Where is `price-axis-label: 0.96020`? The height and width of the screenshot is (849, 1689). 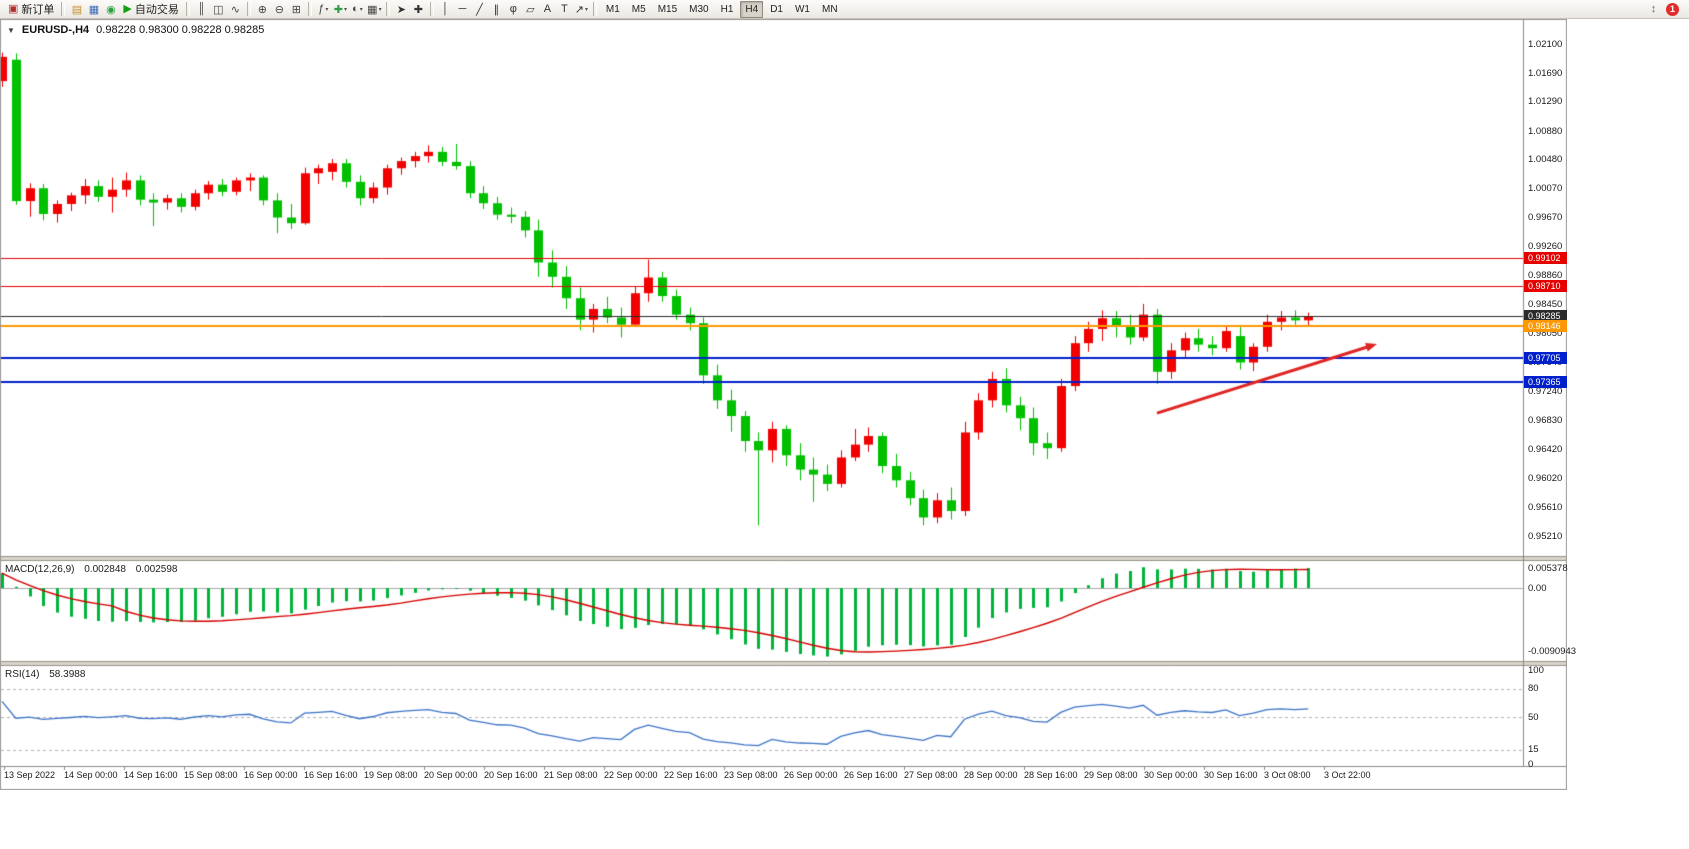 price-axis-label: 0.96020 is located at coordinates (1545, 478).